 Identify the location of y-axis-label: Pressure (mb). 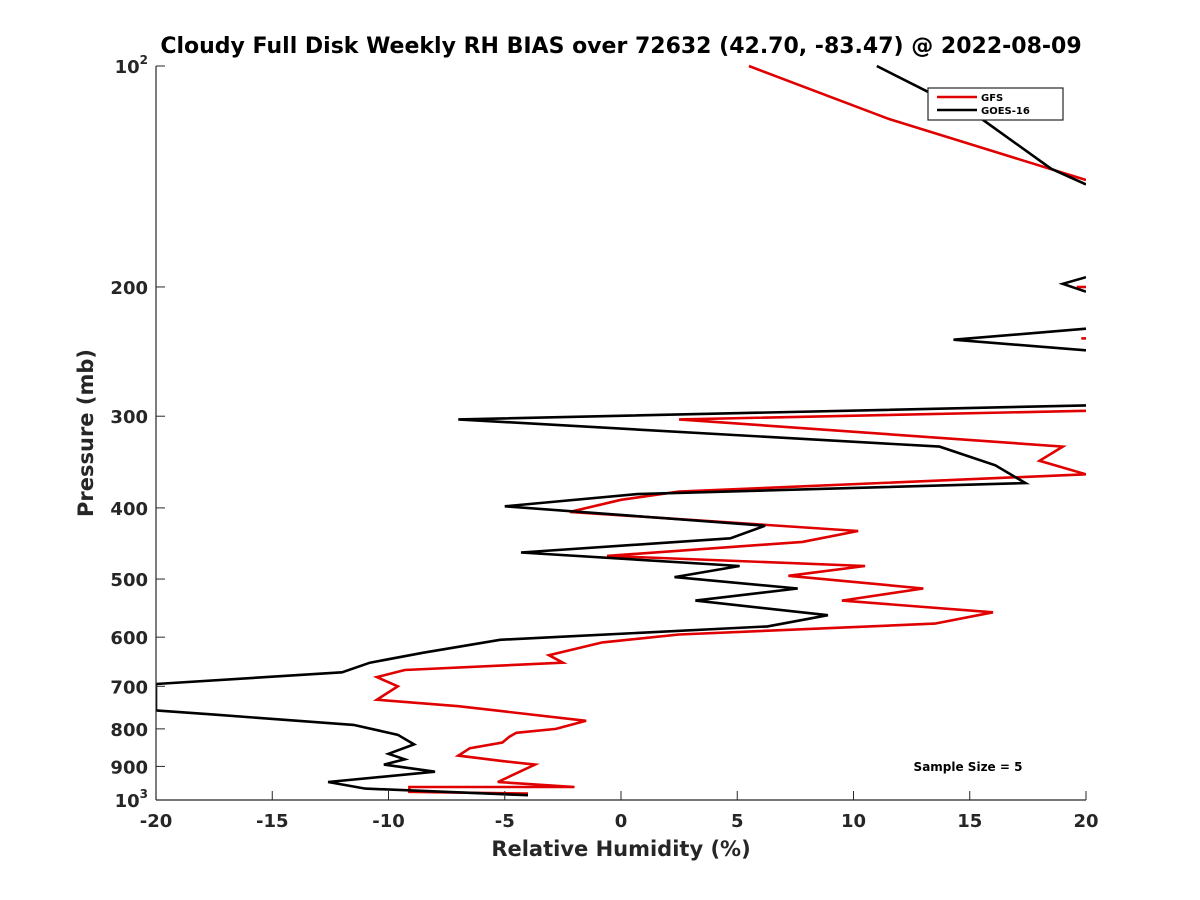
(86, 433).